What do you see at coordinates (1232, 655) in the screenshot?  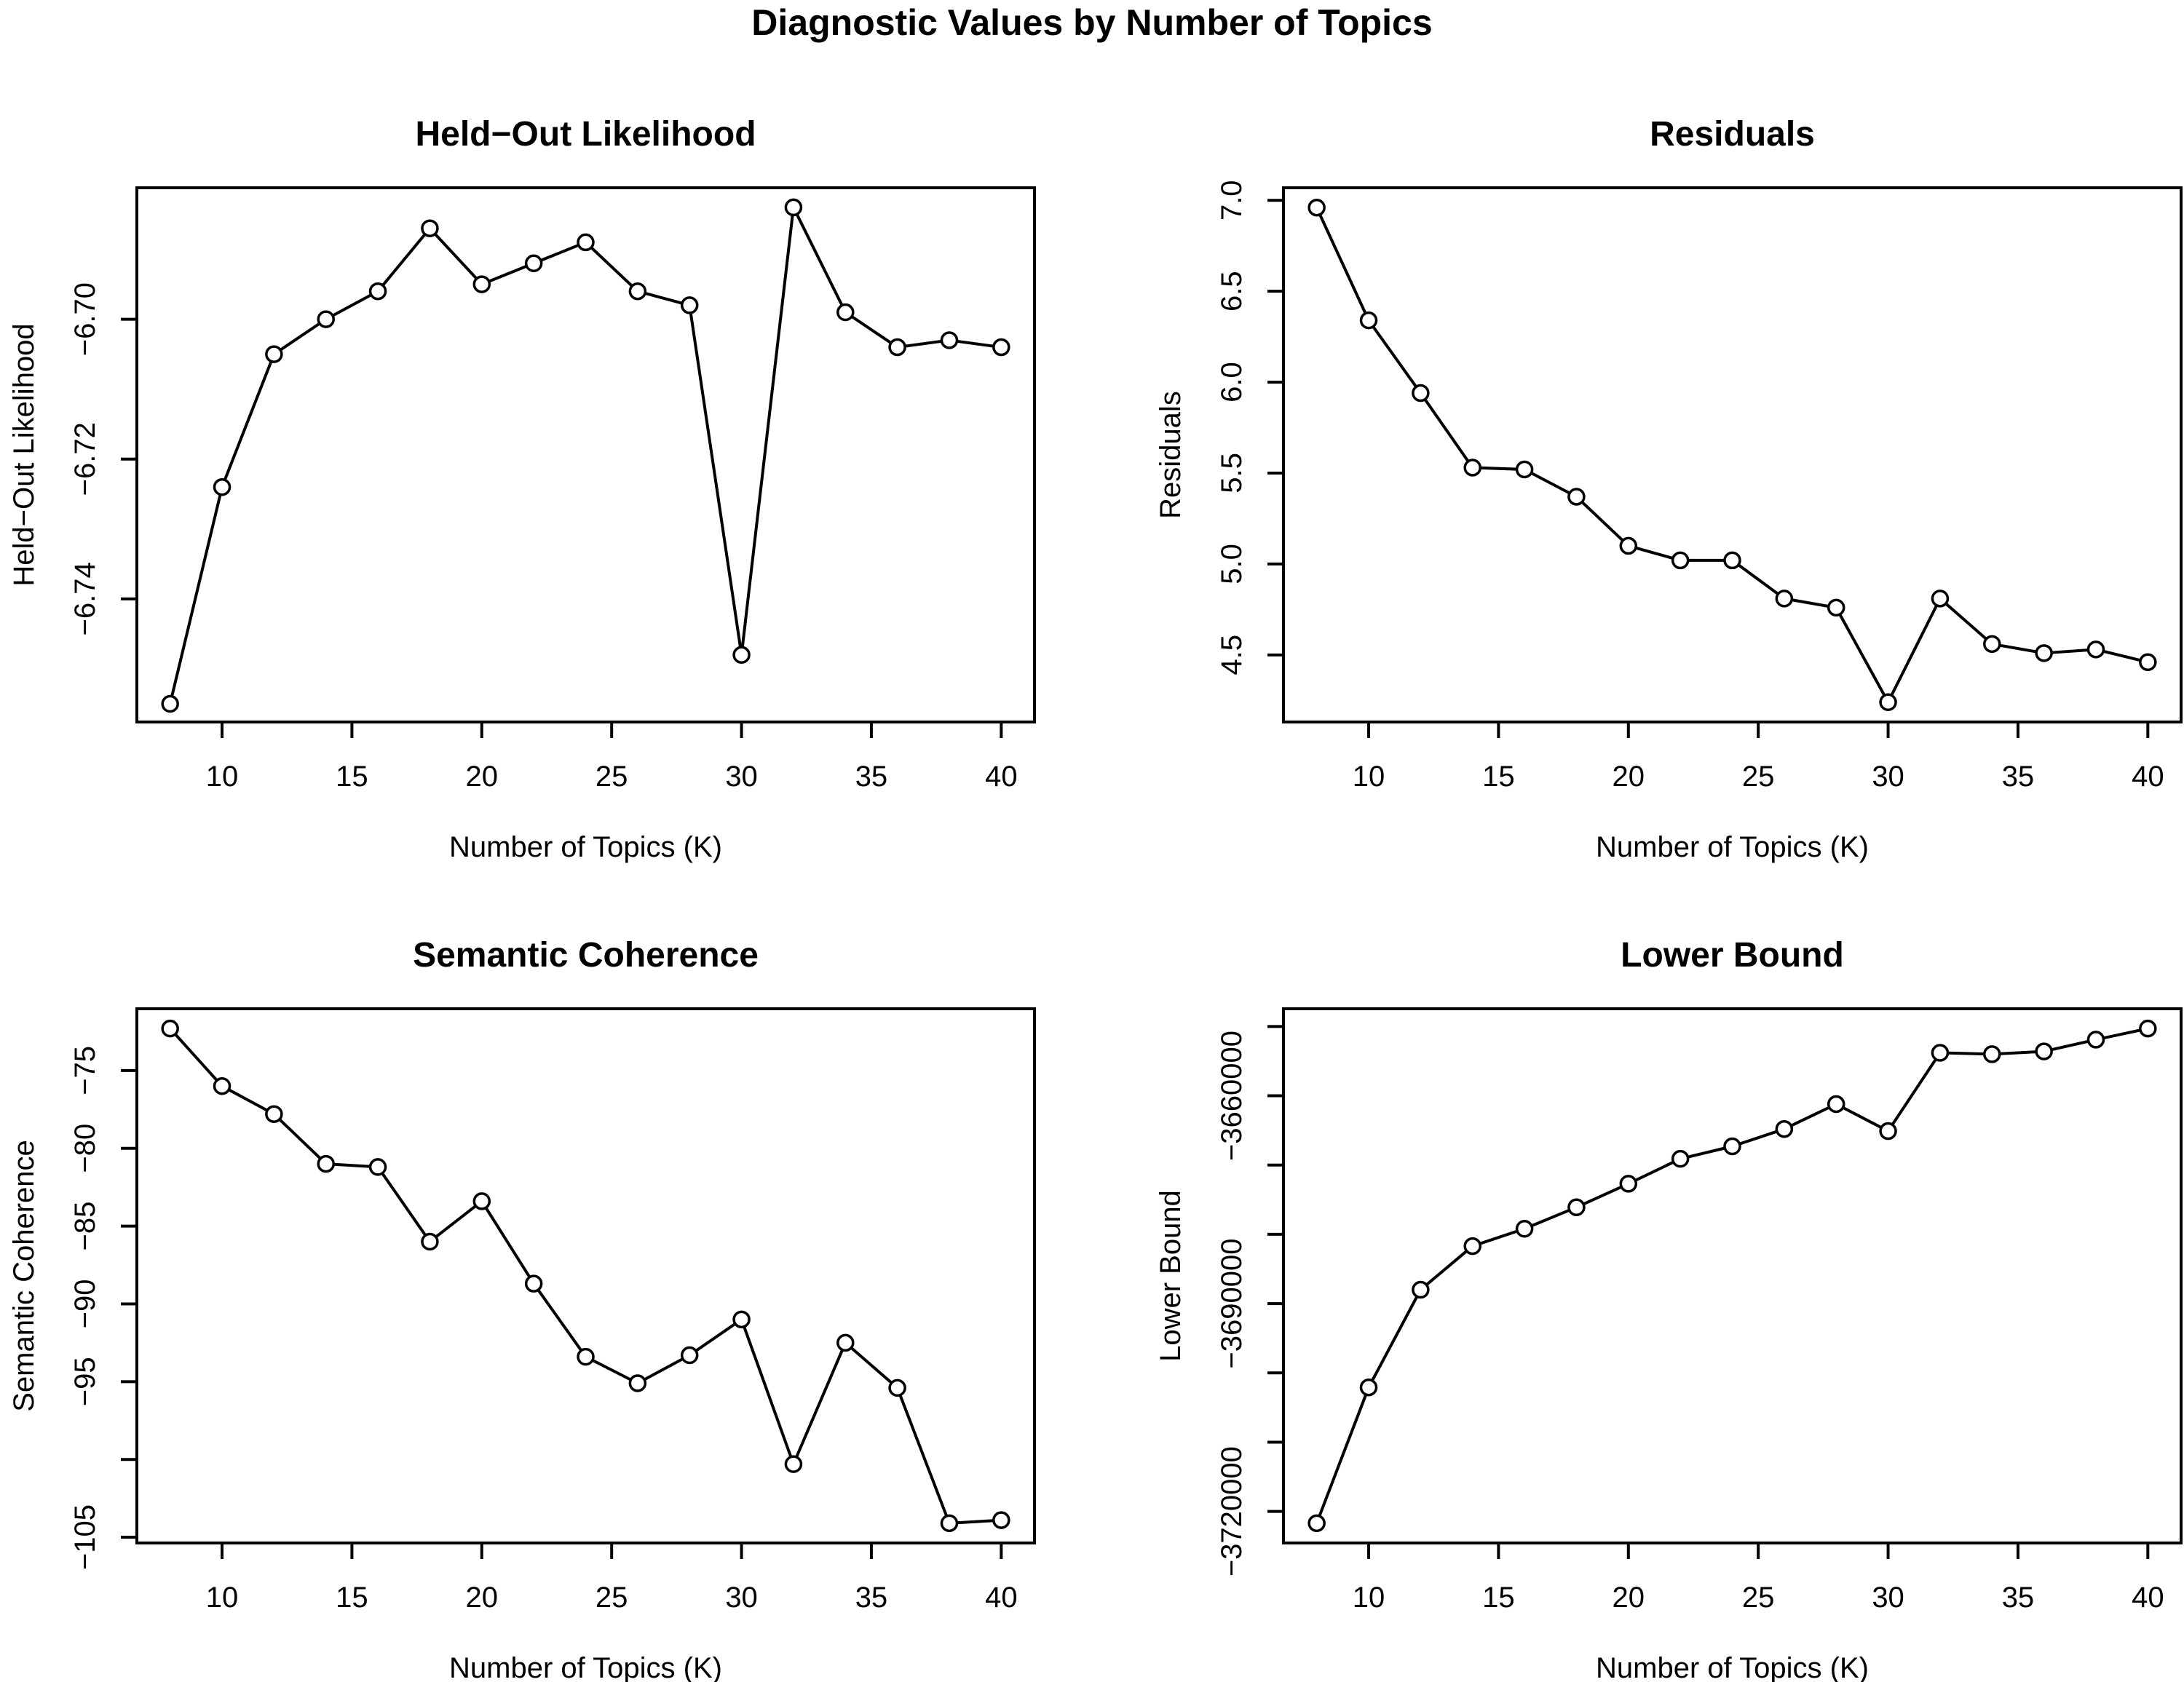 I see `y-tick-label: 4.5` at bounding box center [1232, 655].